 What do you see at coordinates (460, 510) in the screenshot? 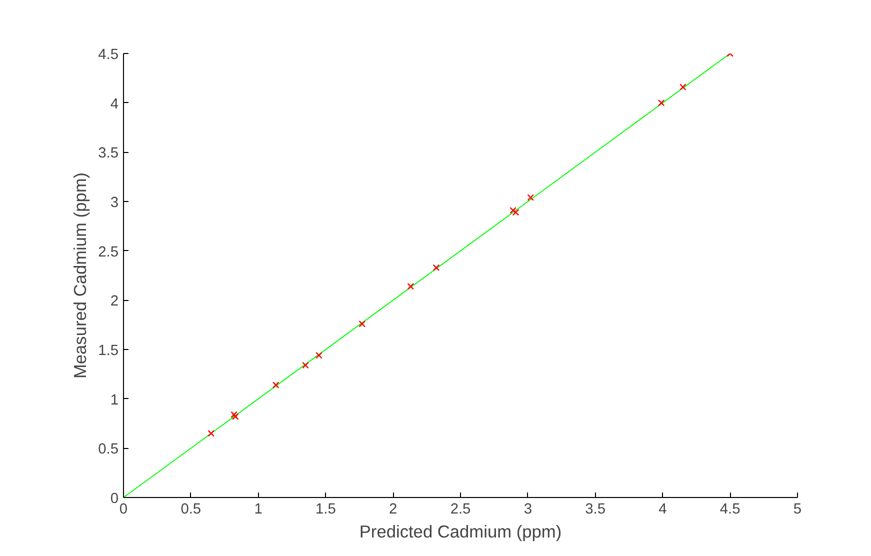
I see `x-tick-label: 2.5` at bounding box center [460, 510].